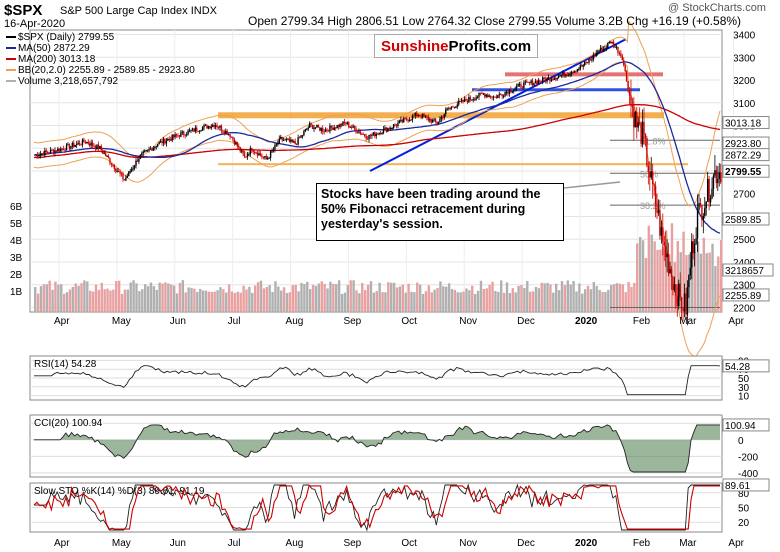 The height and width of the screenshot is (552, 780). I want to click on stochastic-x-axis-label: Dec, so click(526, 543).